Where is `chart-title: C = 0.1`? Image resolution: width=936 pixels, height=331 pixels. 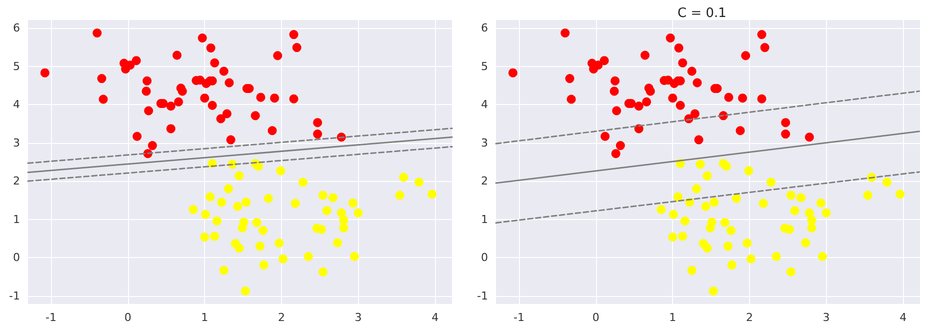 chart-title: C = 0.1 is located at coordinates (702, 13).